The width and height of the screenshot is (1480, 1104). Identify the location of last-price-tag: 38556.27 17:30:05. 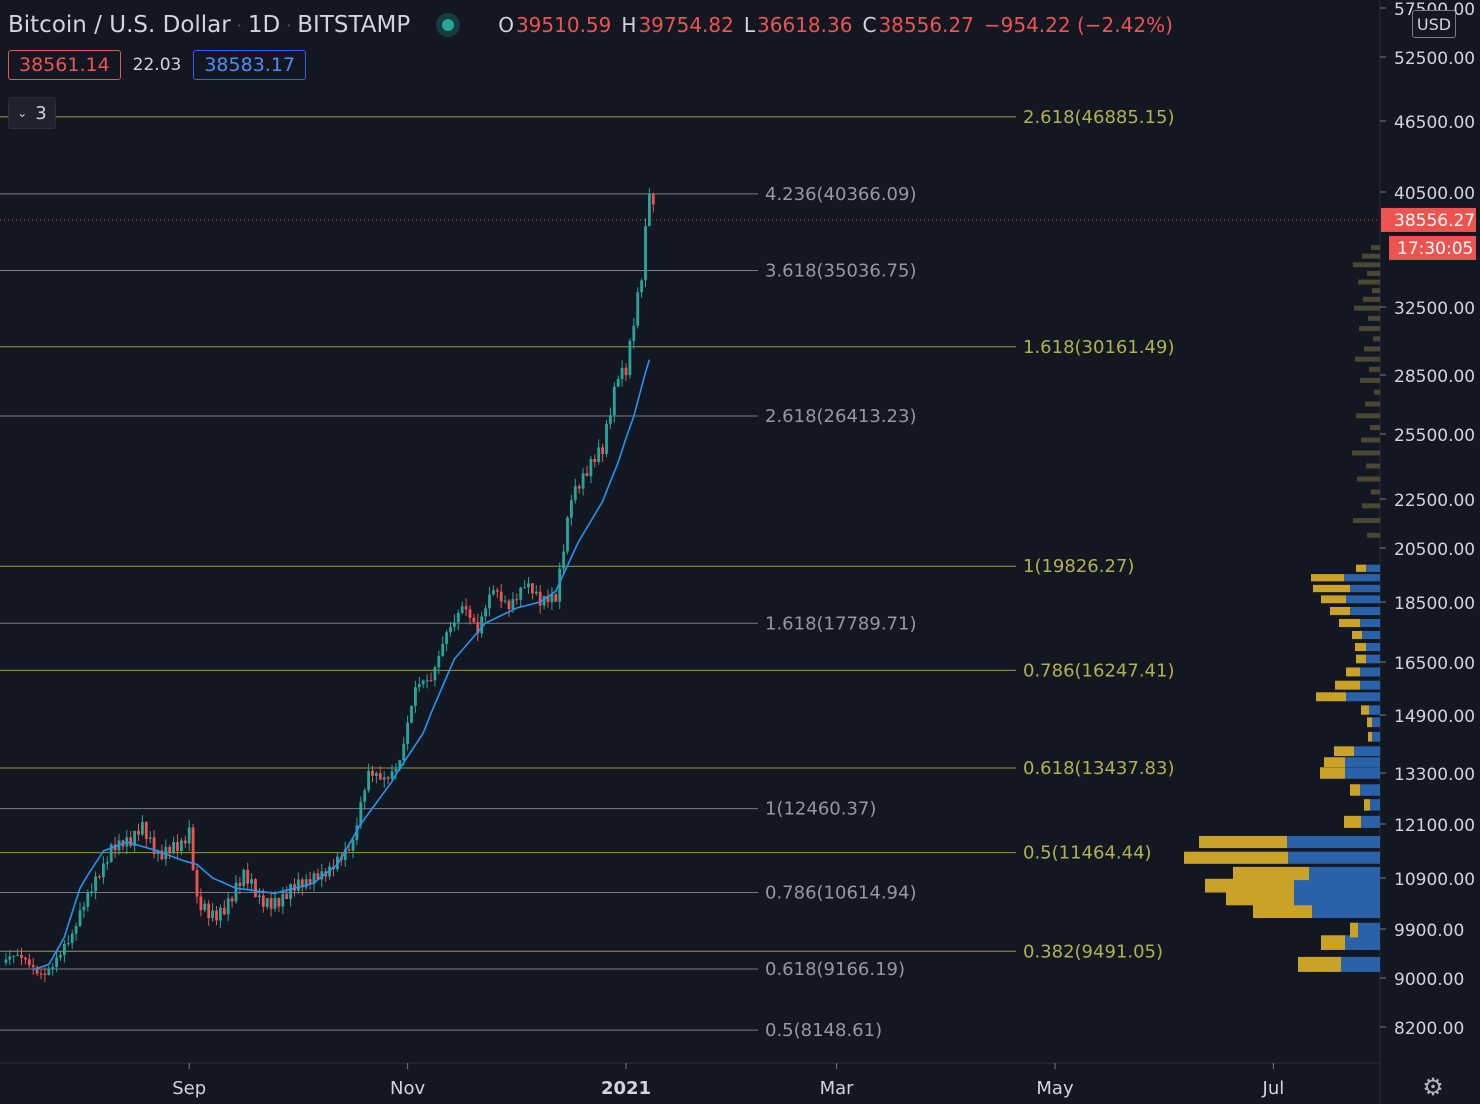
(1428, 233).